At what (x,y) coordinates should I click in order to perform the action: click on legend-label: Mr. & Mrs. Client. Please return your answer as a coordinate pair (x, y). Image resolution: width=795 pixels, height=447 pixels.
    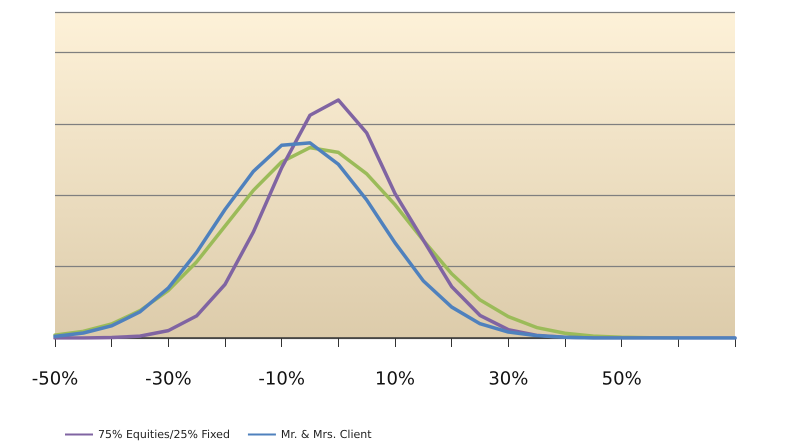
    Looking at the image, I should click on (326, 434).